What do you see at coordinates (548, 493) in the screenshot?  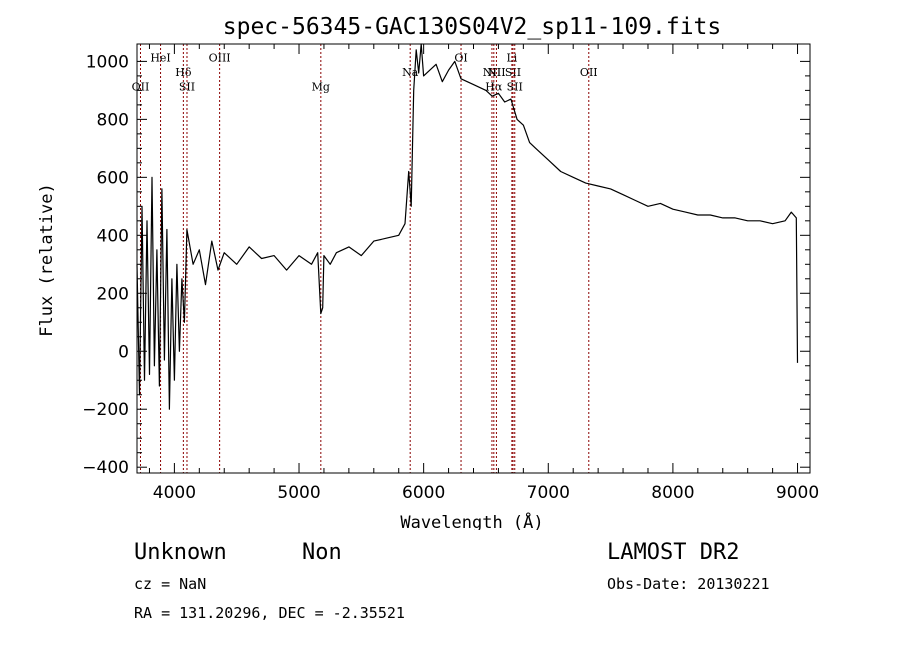 I see `x-tick-label: 7000` at bounding box center [548, 493].